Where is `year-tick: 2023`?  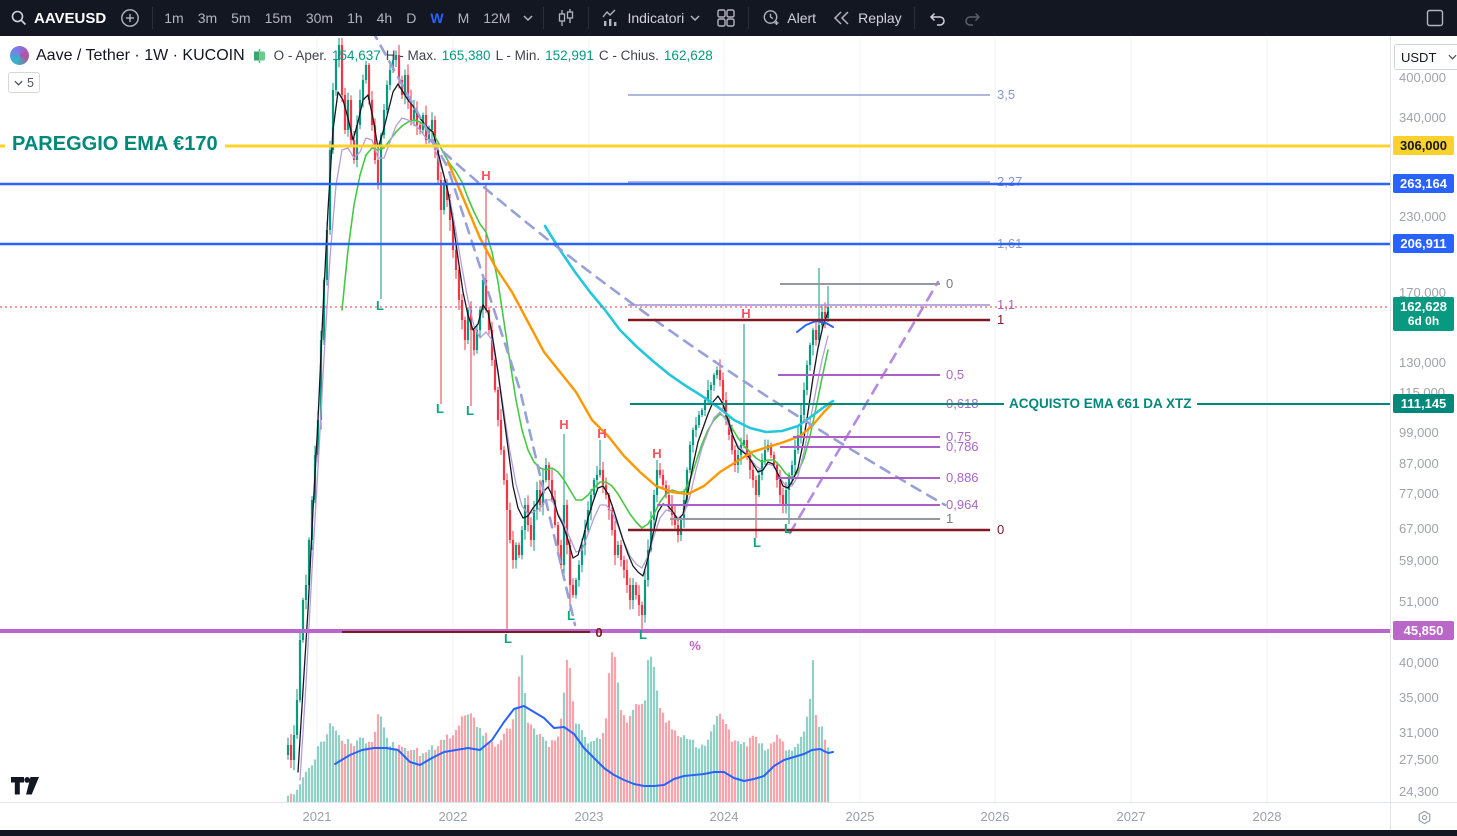
year-tick: 2023 is located at coordinates (589, 816).